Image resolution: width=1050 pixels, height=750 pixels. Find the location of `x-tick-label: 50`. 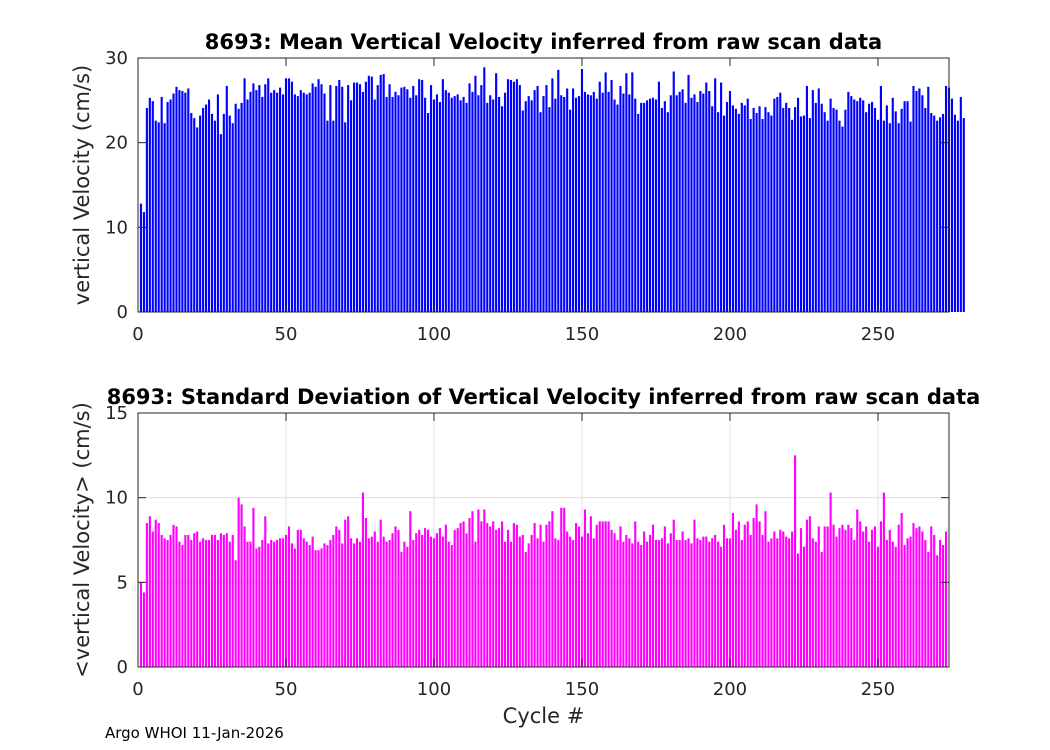

x-tick-label: 50 is located at coordinates (286, 689).